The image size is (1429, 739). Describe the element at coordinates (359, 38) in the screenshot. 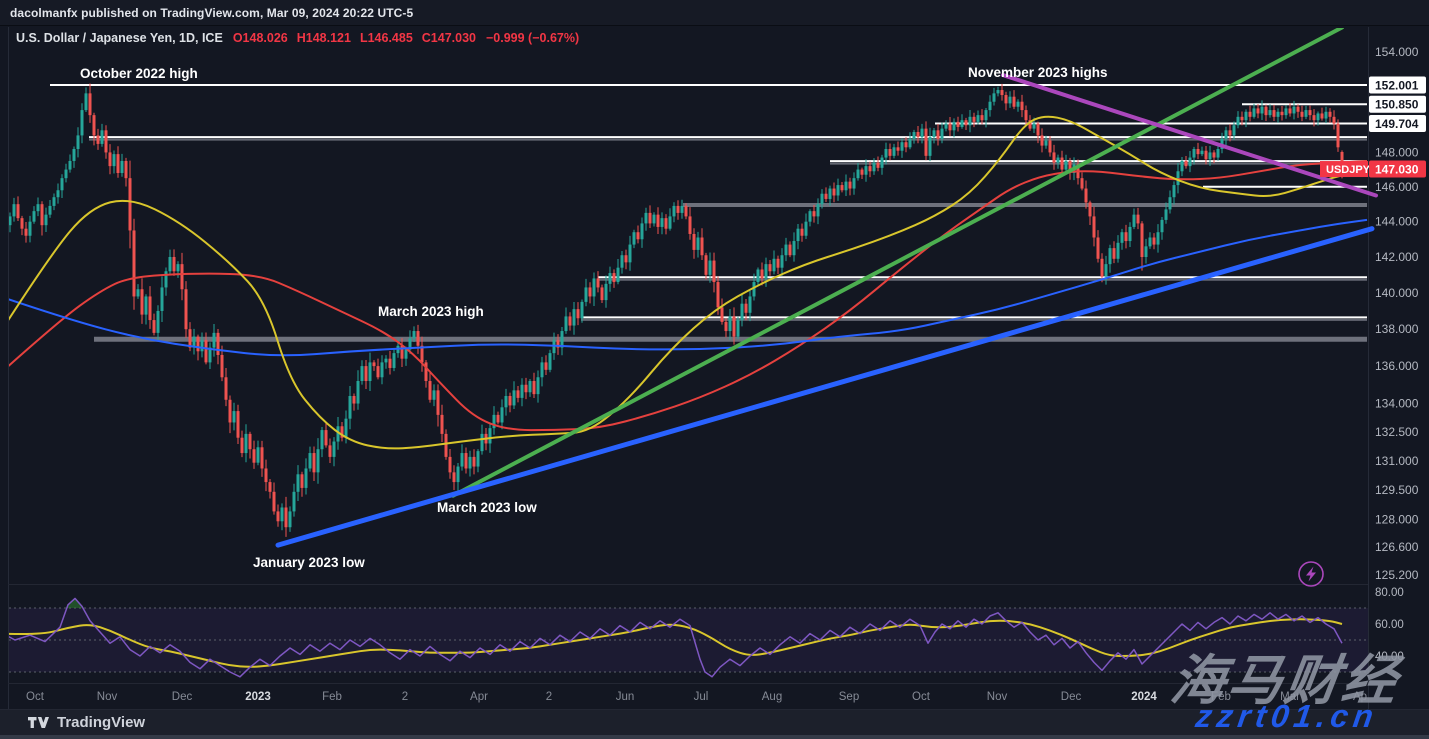

I see `ohlc-values: O148.026 H148.121 L146.485 C147.030` at that location.